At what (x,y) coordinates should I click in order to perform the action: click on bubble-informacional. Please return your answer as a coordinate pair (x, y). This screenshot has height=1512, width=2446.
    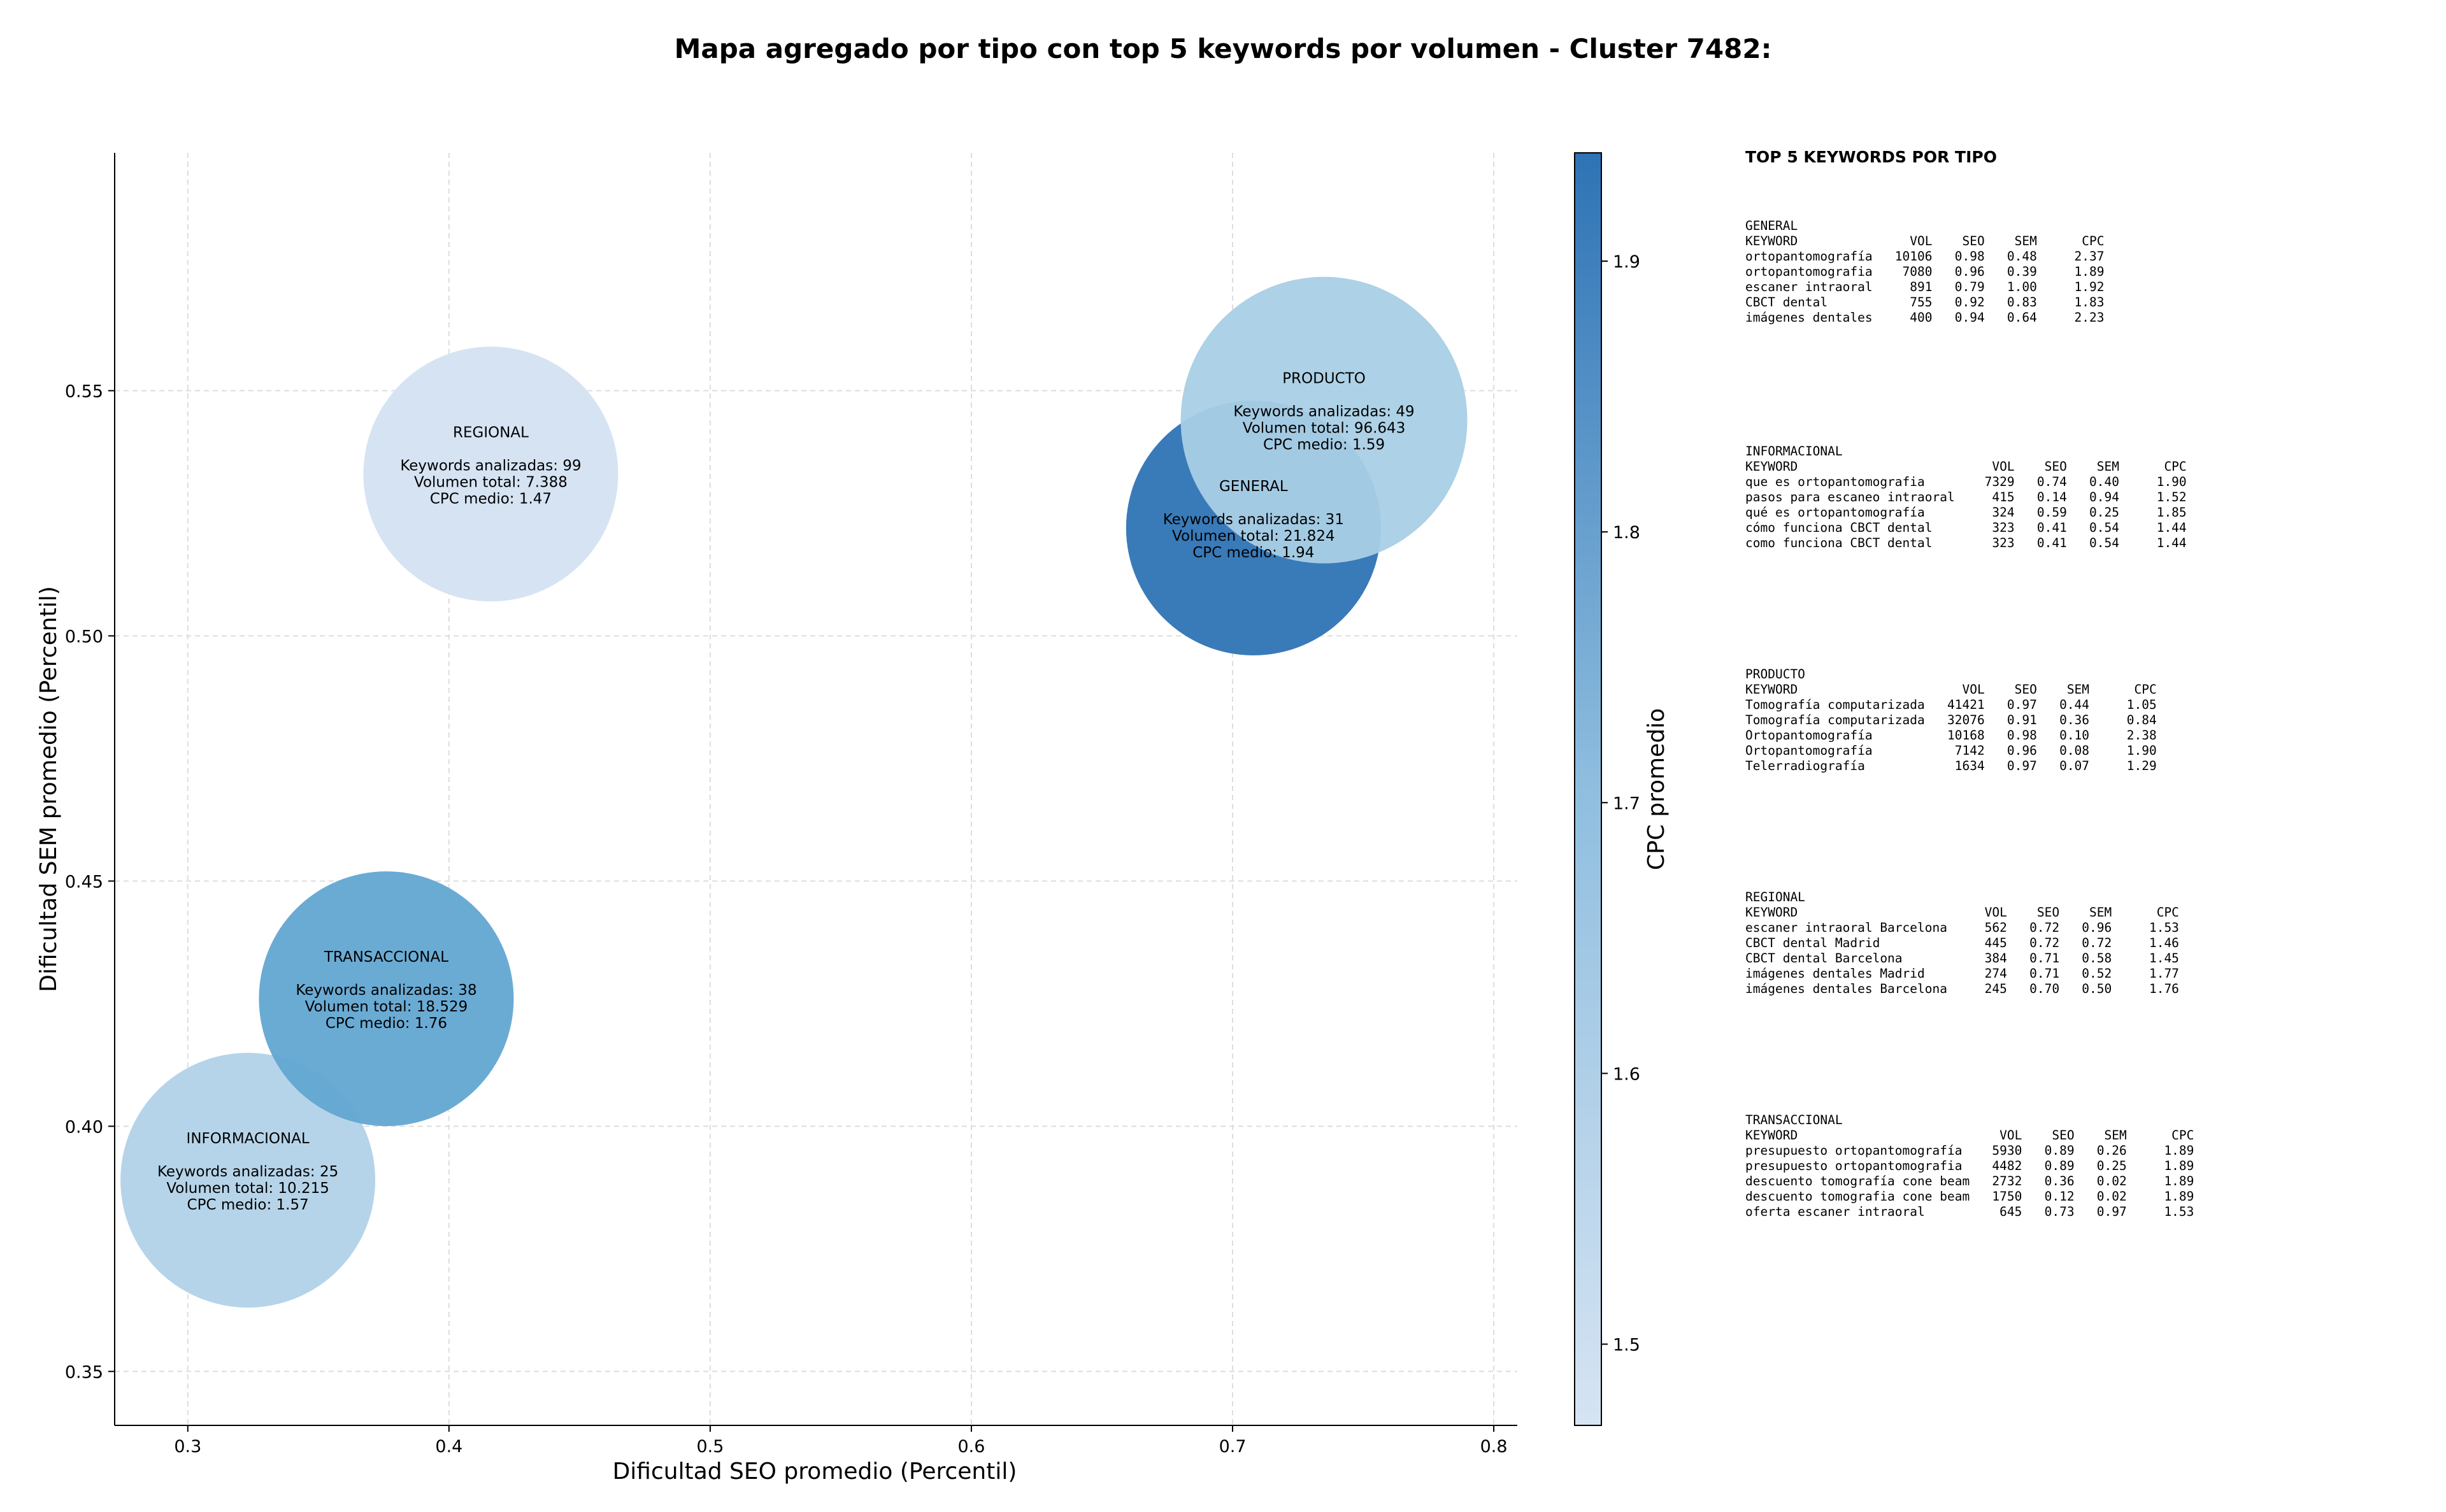
    Looking at the image, I should click on (248, 1180).